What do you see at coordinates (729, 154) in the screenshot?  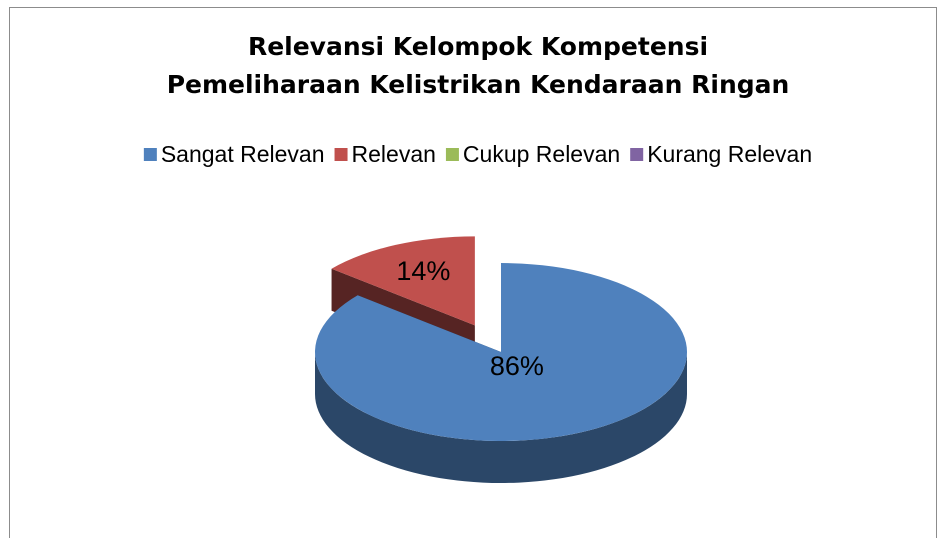 I see `legend-label: Kurang Relevan` at bounding box center [729, 154].